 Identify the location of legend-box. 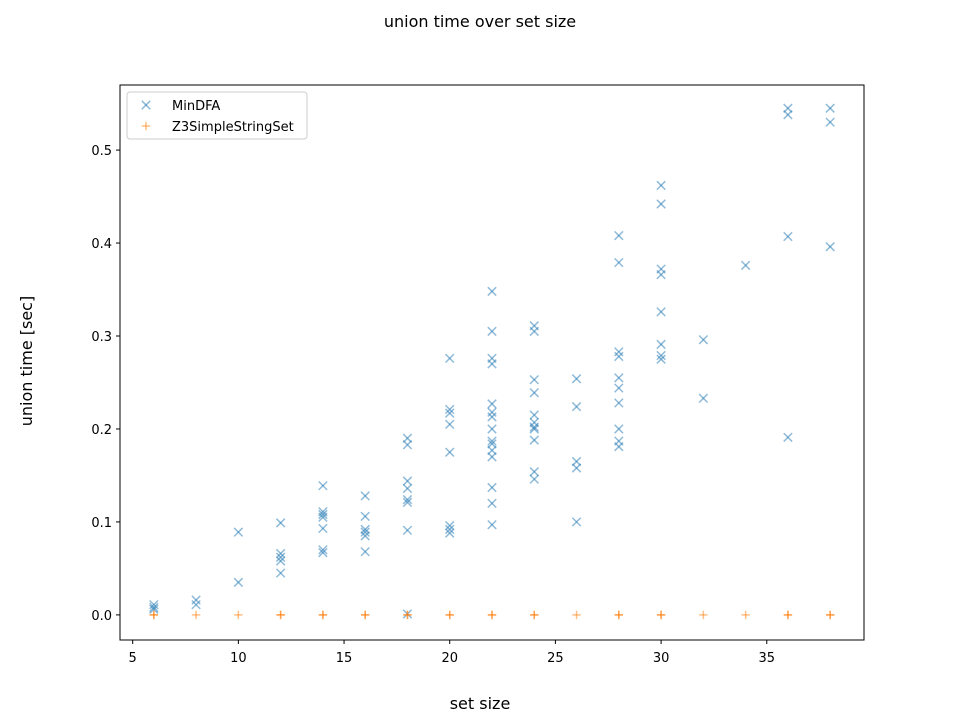
(217, 115).